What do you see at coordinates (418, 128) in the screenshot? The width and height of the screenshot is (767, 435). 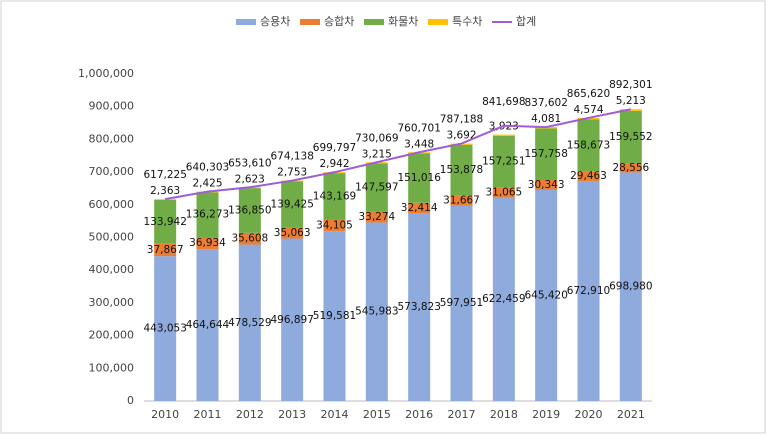 I see `line-label: 760,701` at bounding box center [418, 128].